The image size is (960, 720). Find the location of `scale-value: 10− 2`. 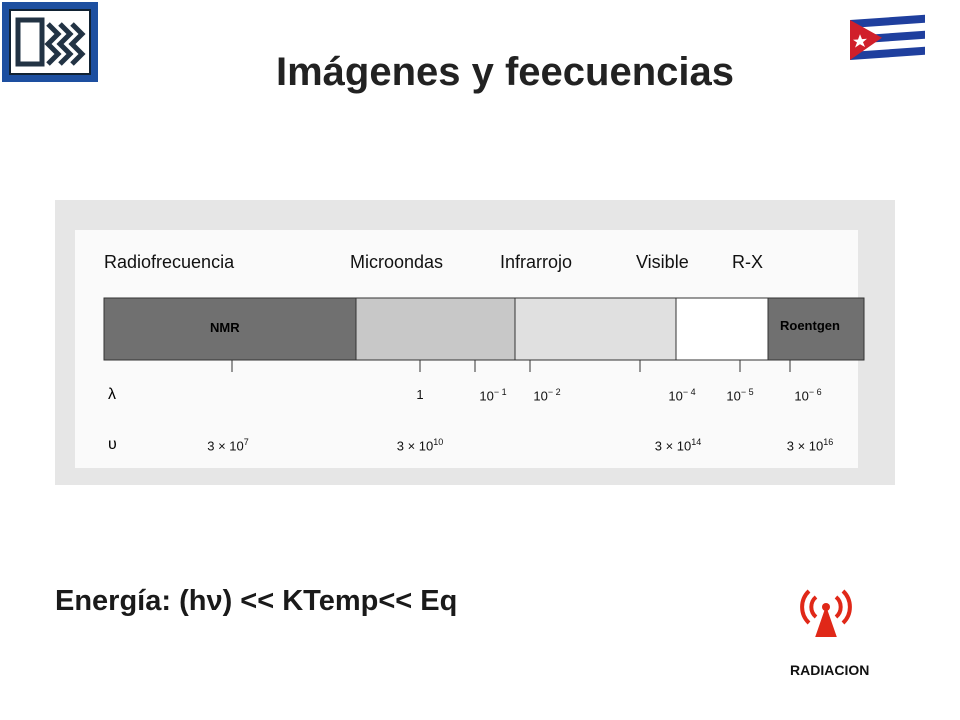

scale-value: 10− 2 is located at coordinates (546, 395).